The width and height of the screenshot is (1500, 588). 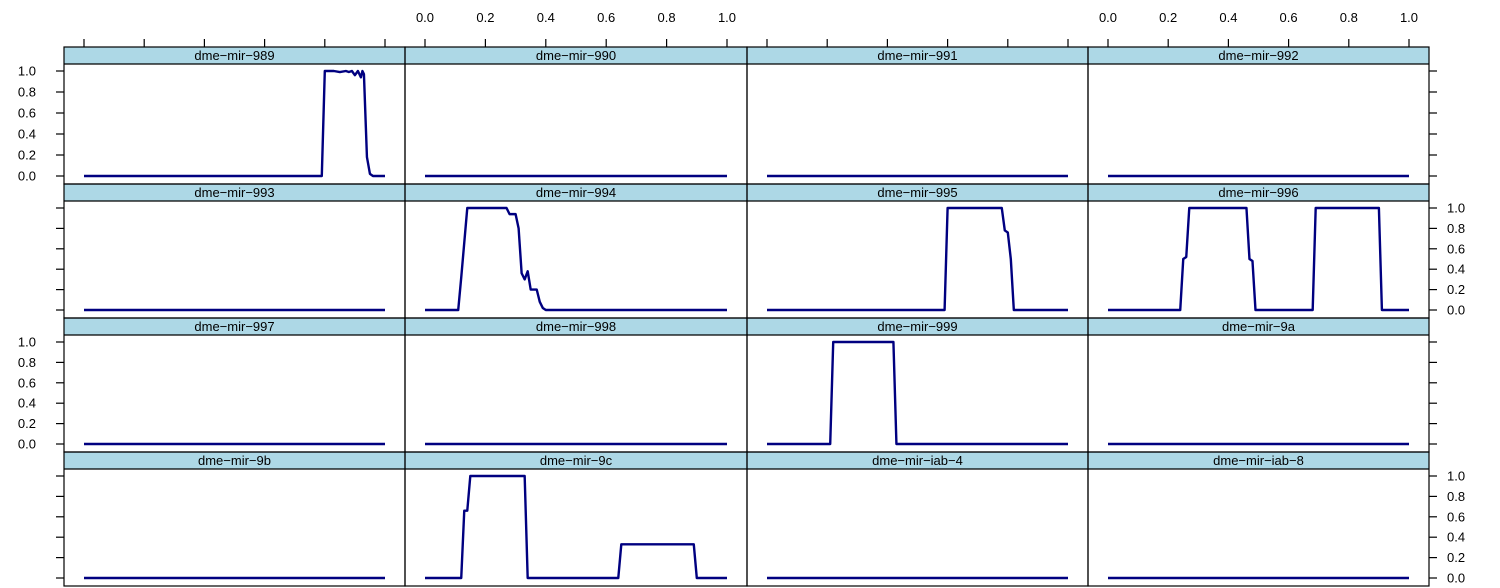 I want to click on panel: dme−mir−9c, so click(x=576, y=516).